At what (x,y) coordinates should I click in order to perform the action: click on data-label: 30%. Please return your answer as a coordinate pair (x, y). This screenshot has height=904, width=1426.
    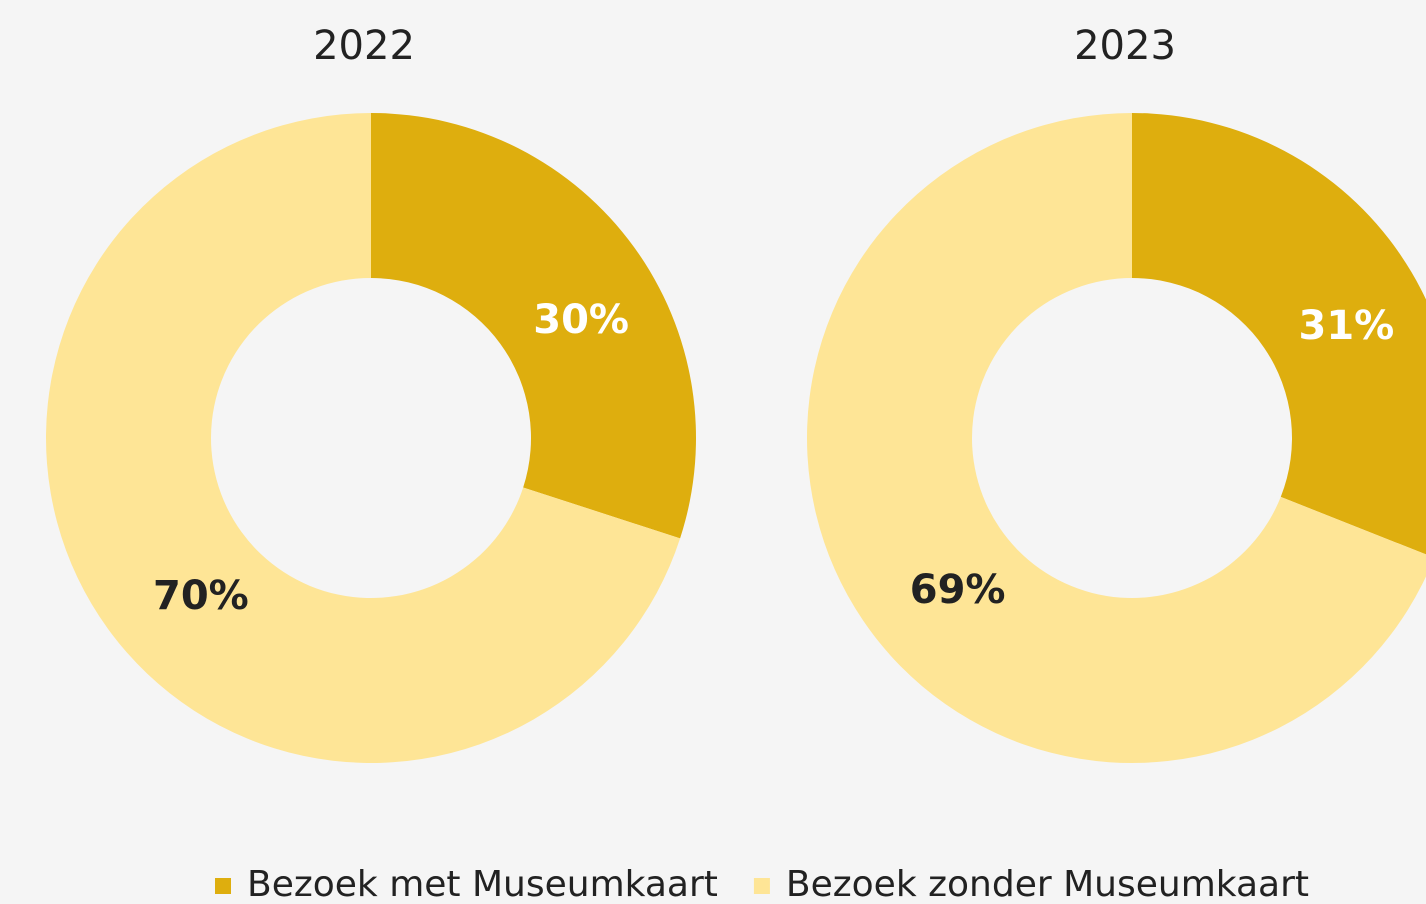
    Looking at the image, I should click on (581, 320).